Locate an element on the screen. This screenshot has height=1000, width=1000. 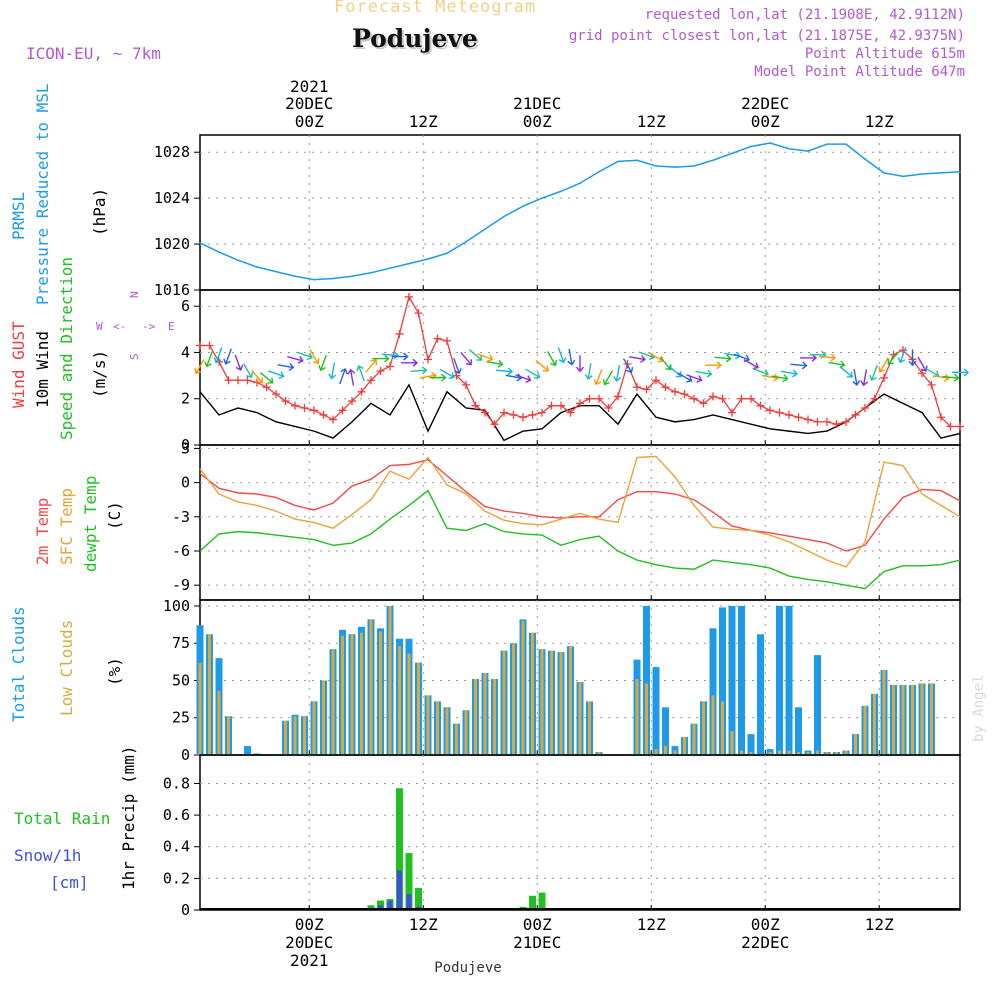
top-date-label: 22DEC is located at coordinates (765, 103).